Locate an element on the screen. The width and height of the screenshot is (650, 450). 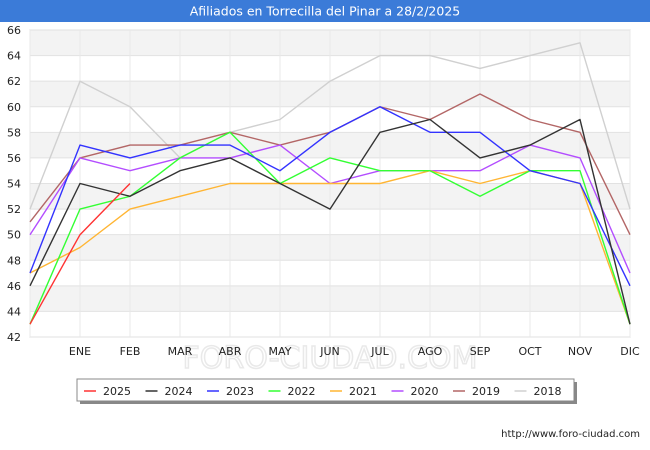
legend-label: 2019 is located at coordinates (486, 391).